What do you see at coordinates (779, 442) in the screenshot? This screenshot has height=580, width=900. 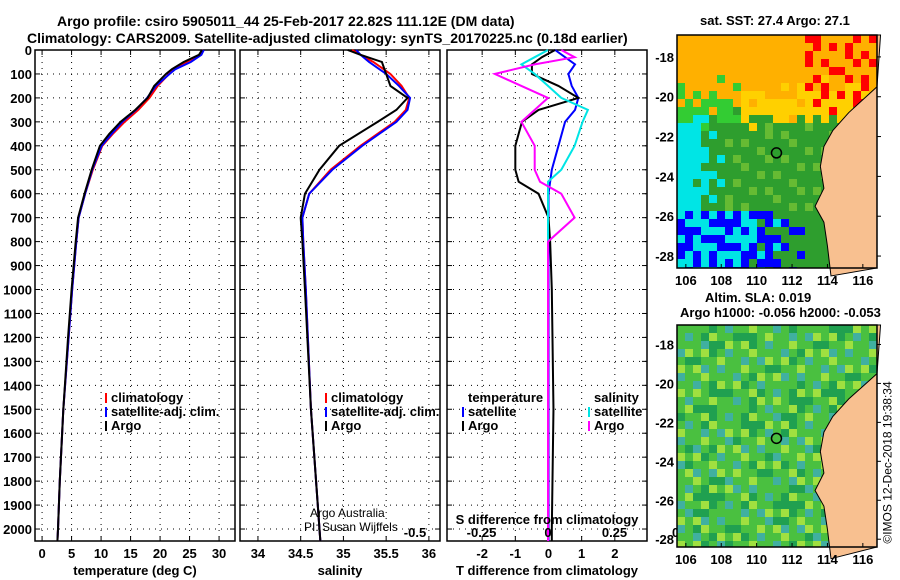 I see `sla-map` at bounding box center [779, 442].